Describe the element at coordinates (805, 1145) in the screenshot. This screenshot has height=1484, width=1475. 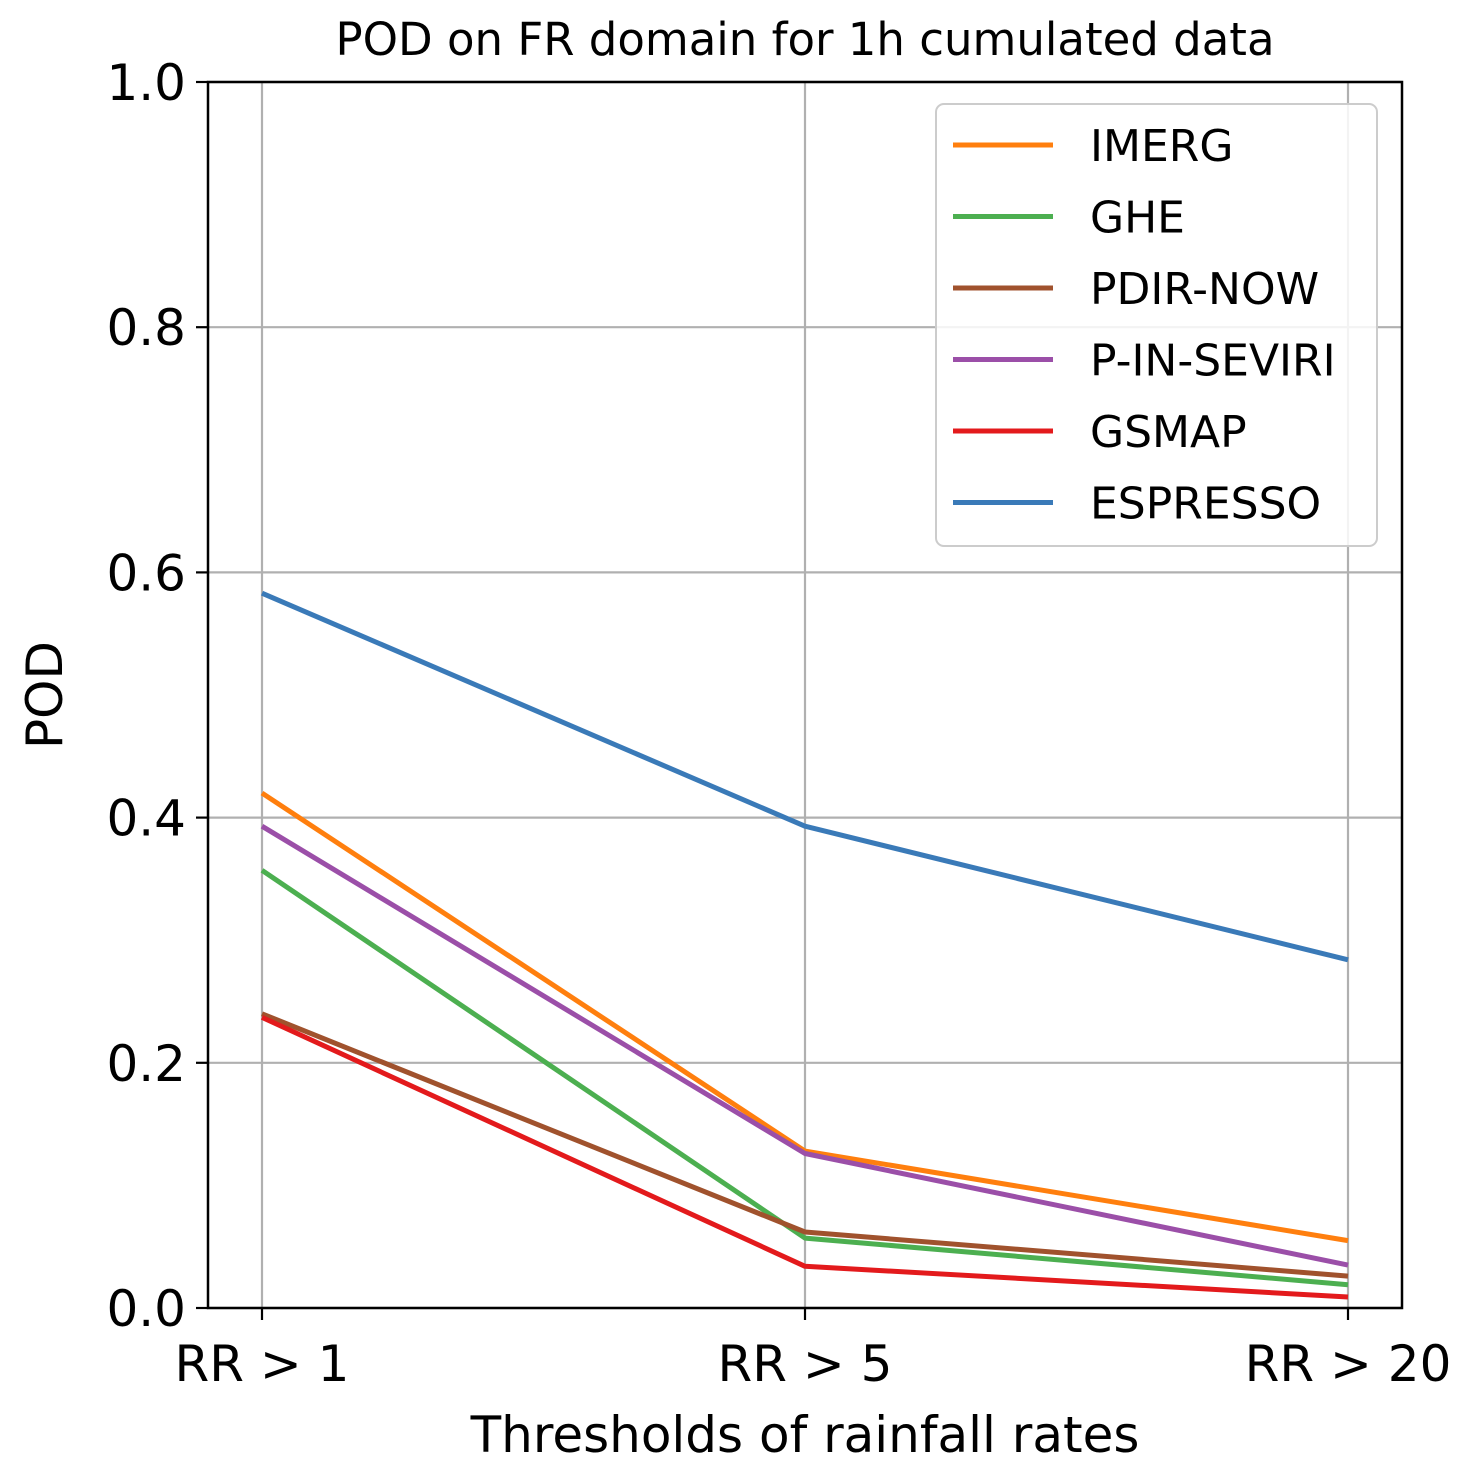
I see `series-line-pdir-now` at that location.